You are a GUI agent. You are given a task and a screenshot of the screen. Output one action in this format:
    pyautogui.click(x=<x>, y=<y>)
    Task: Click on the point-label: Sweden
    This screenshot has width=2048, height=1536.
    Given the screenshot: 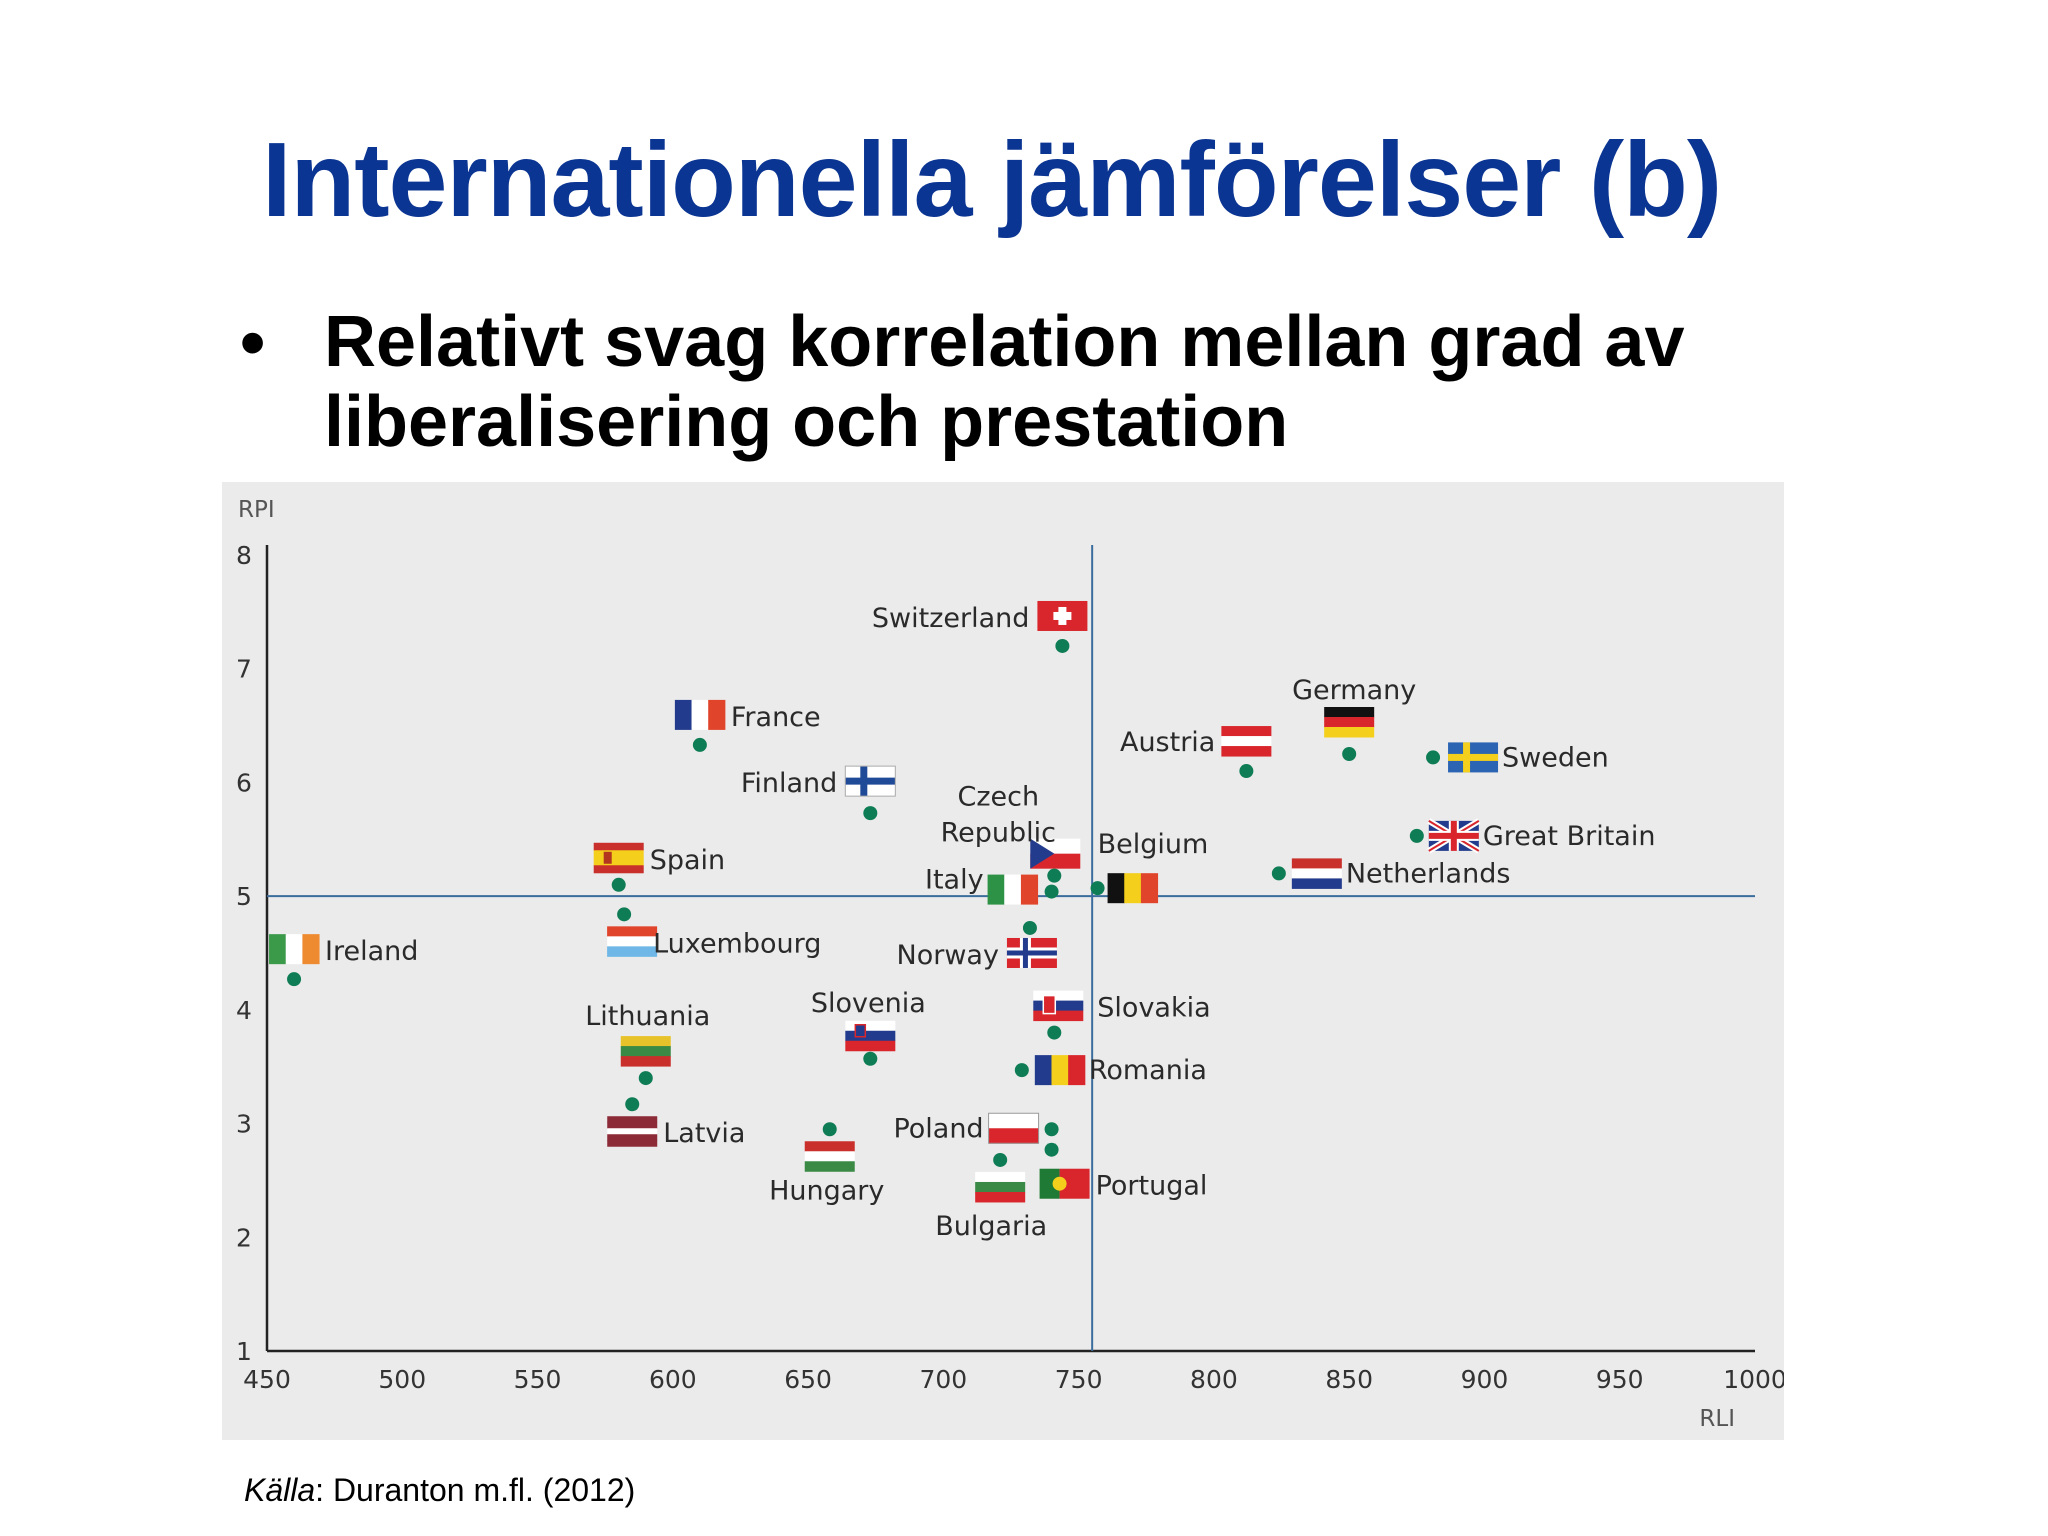 What is the action you would take?
    pyautogui.click(x=1555, y=757)
    